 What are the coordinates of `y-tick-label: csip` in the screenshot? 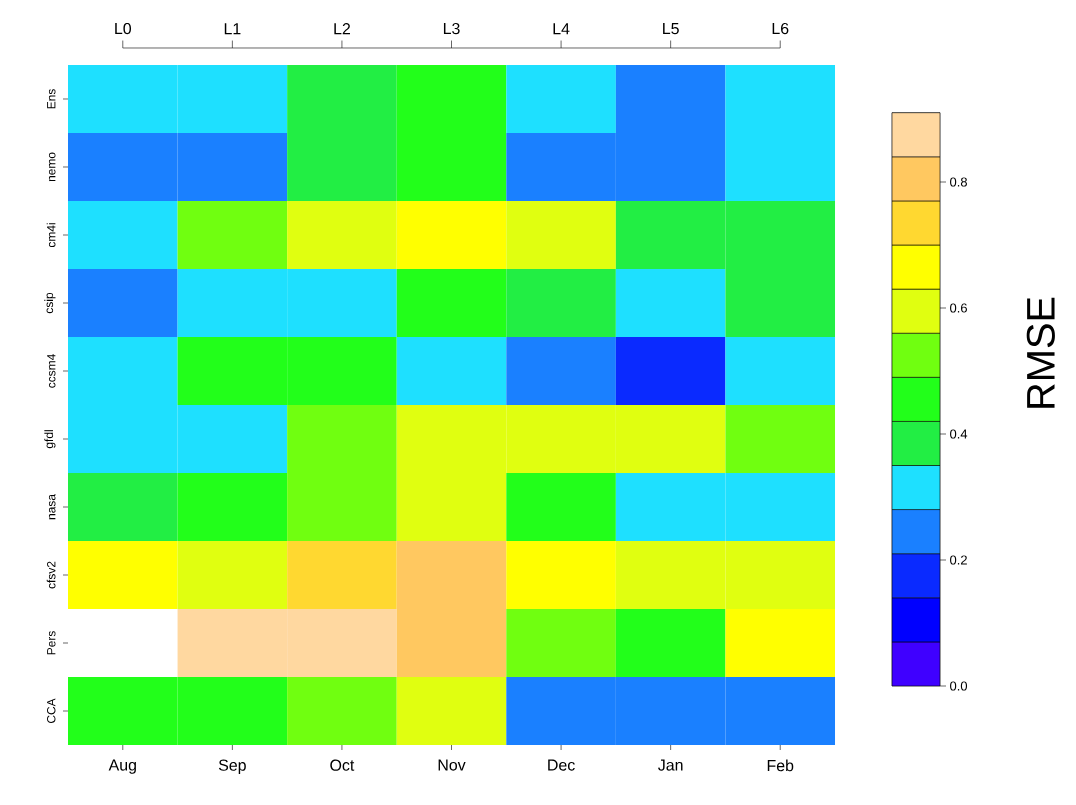 It's located at (50, 303).